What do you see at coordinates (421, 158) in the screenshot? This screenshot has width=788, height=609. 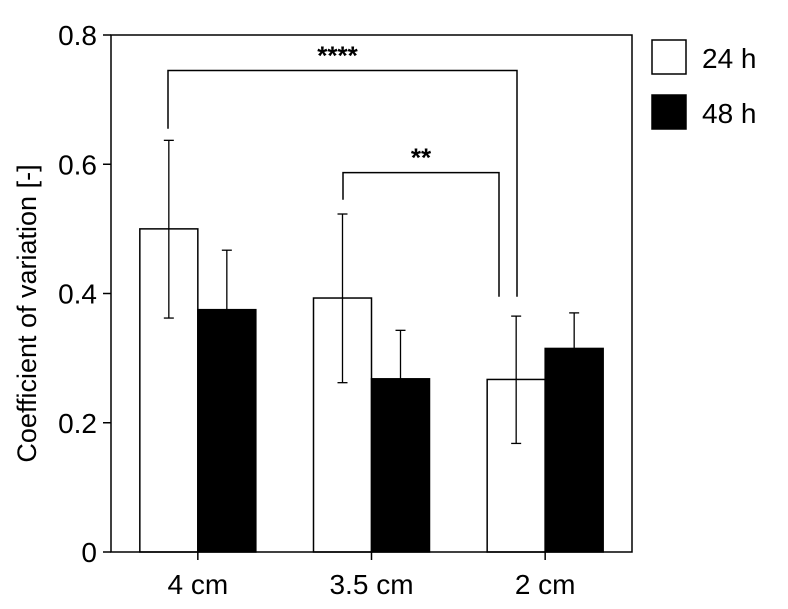 I see `significance-label: **` at bounding box center [421, 158].